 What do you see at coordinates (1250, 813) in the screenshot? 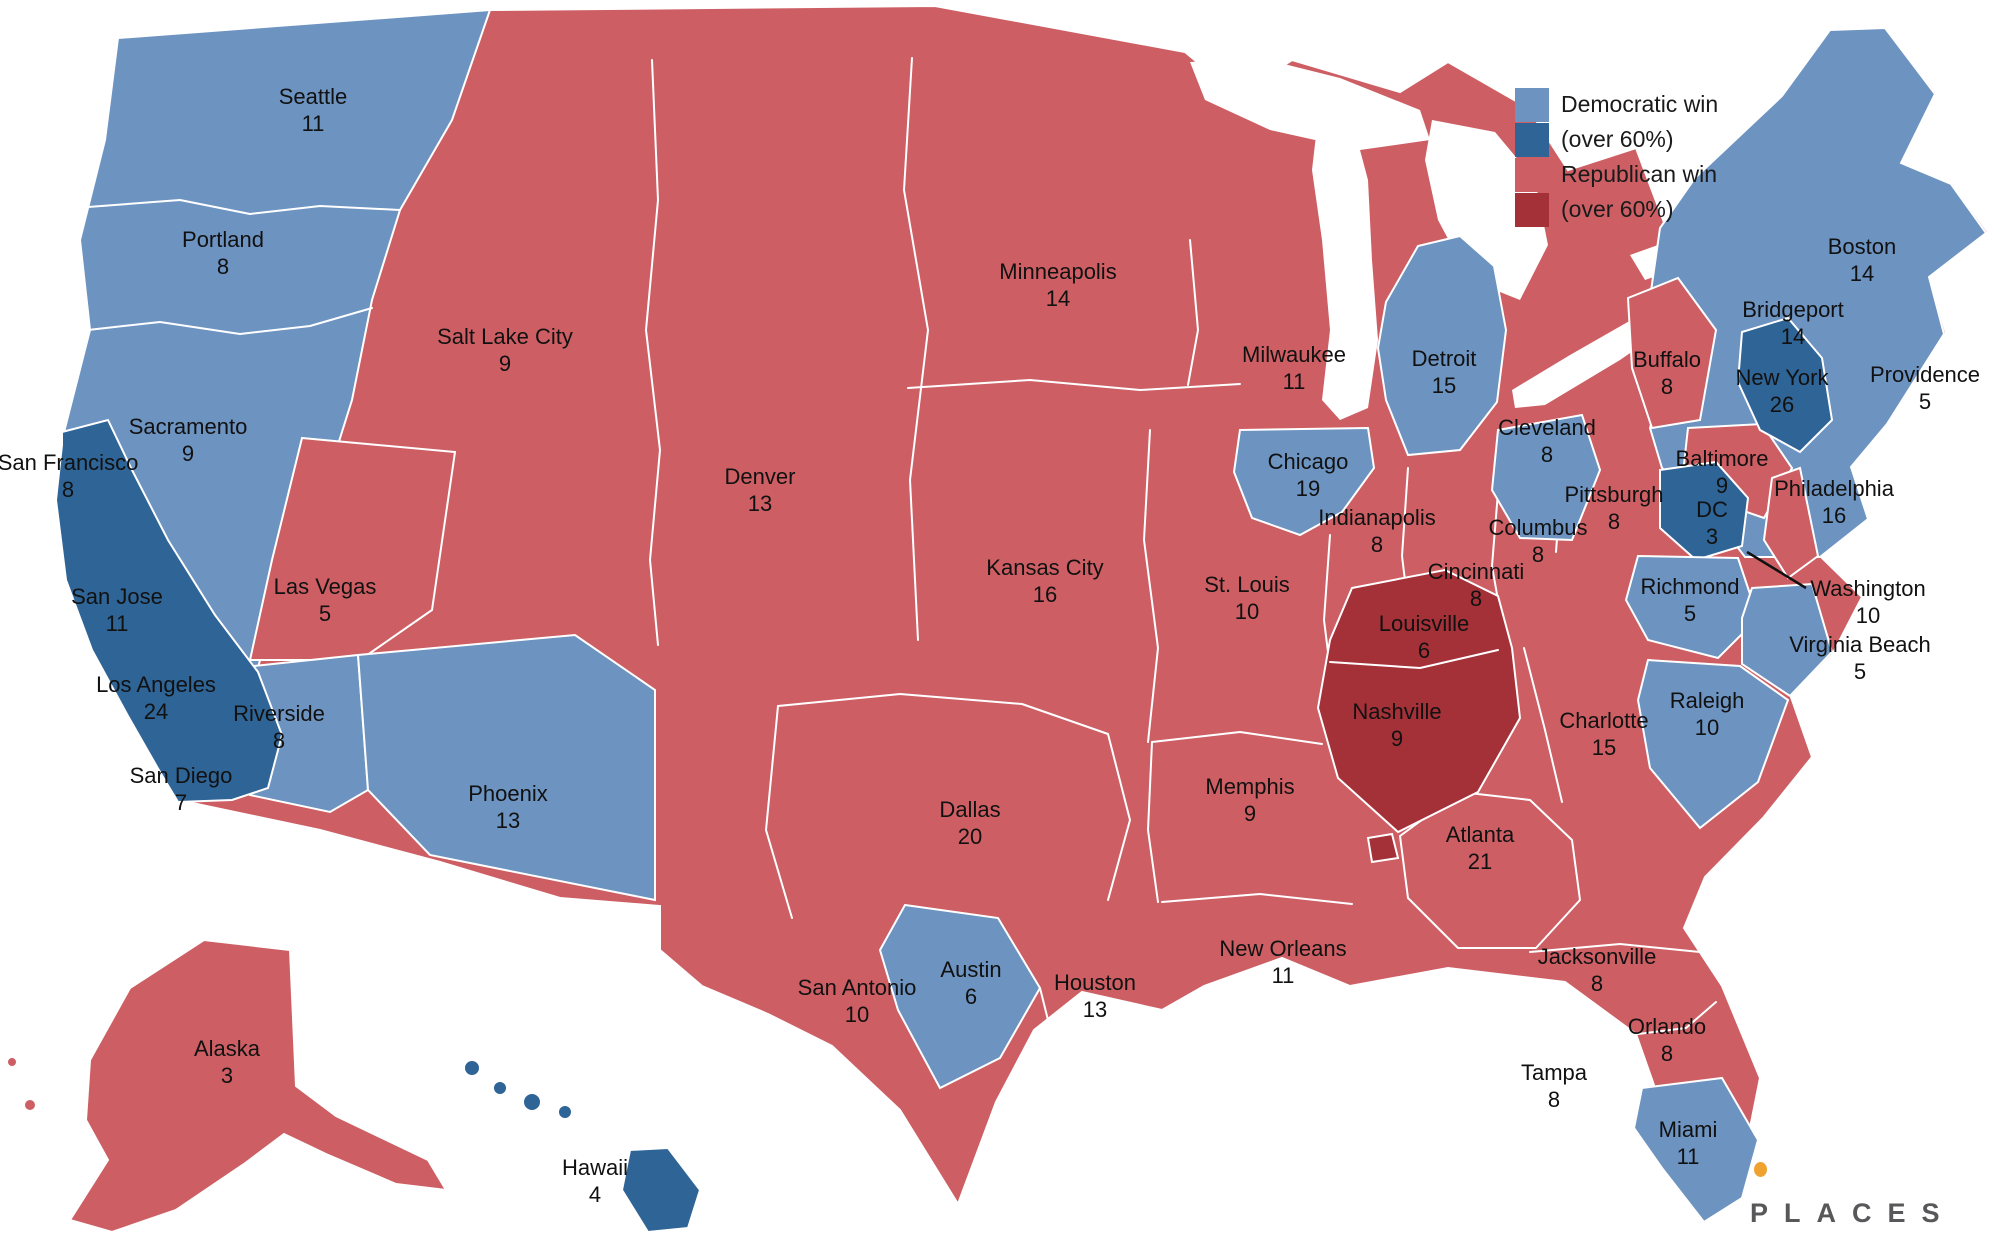
I see `city-value: 9` at bounding box center [1250, 813].